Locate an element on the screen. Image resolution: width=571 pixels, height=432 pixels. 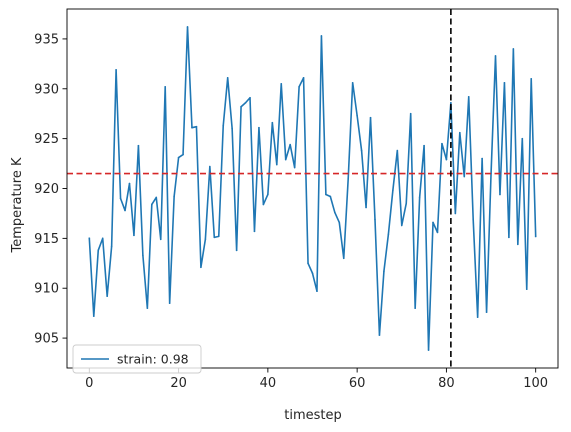
x-tick-label: 0 is located at coordinates (89, 383).